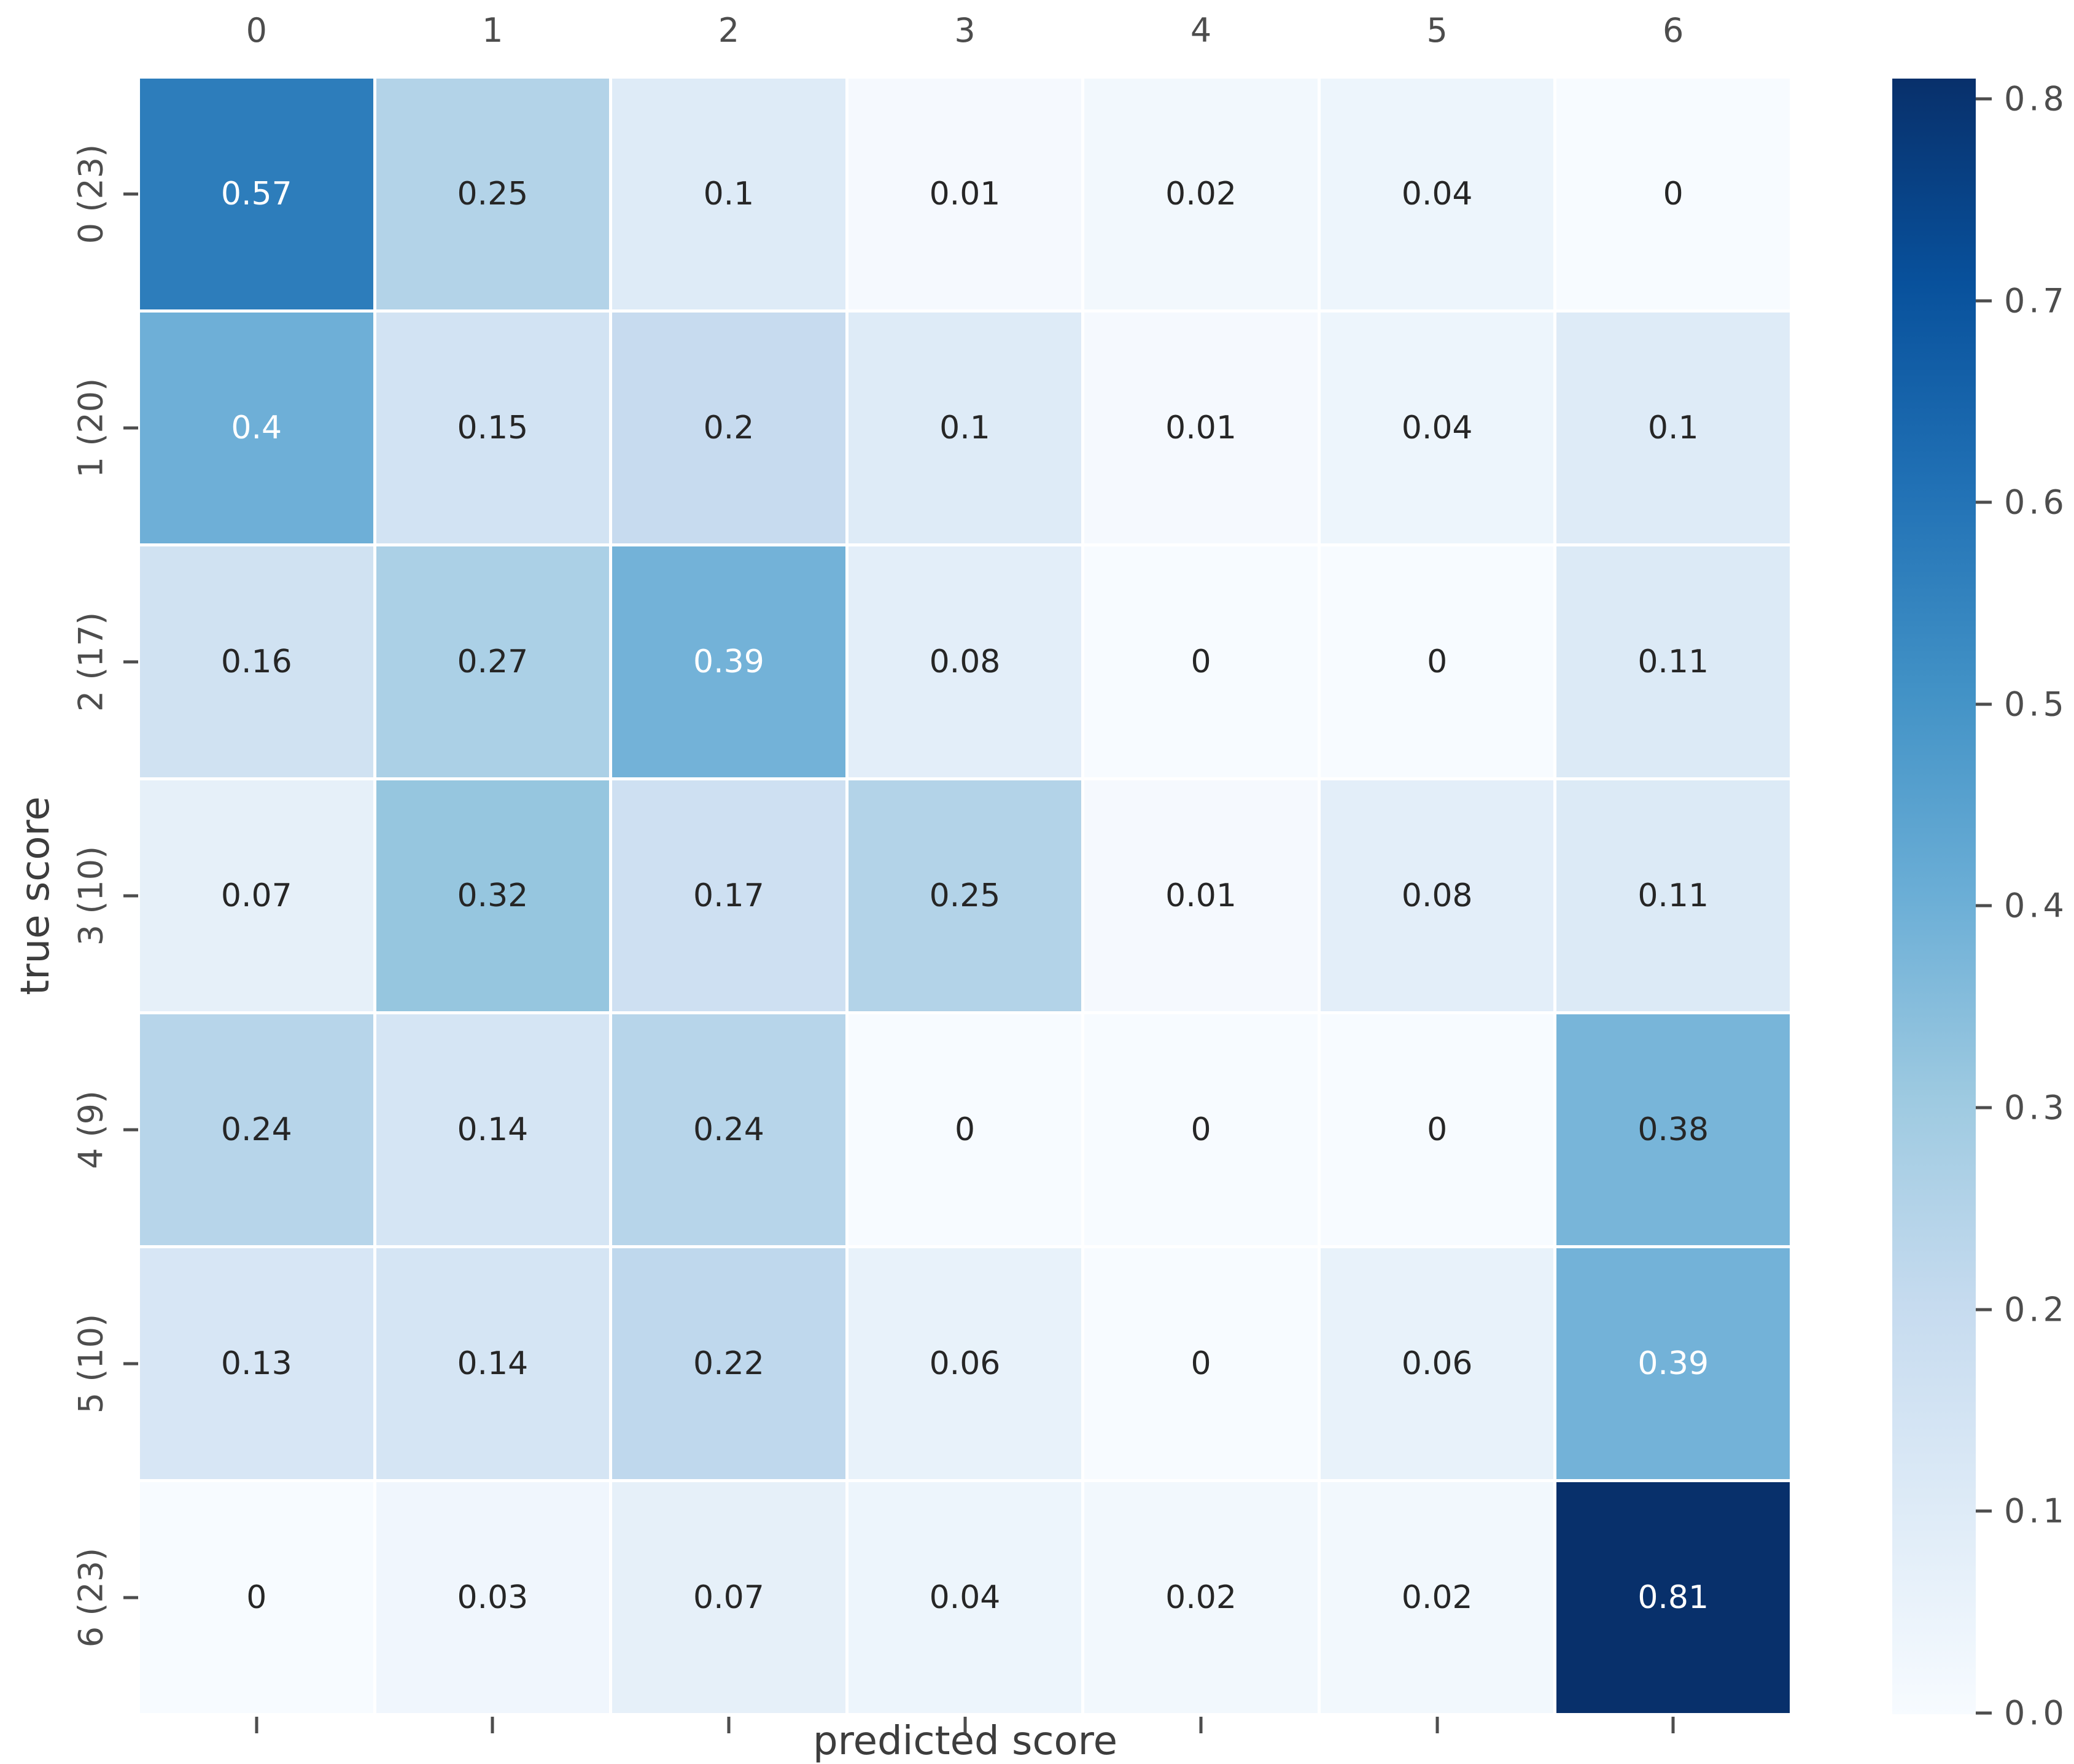 This screenshot has width=2074, height=1764. Describe the element at coordinates (91, 1597) in the screenshot. I see `y-tick-label: 6 (23)` at that location.